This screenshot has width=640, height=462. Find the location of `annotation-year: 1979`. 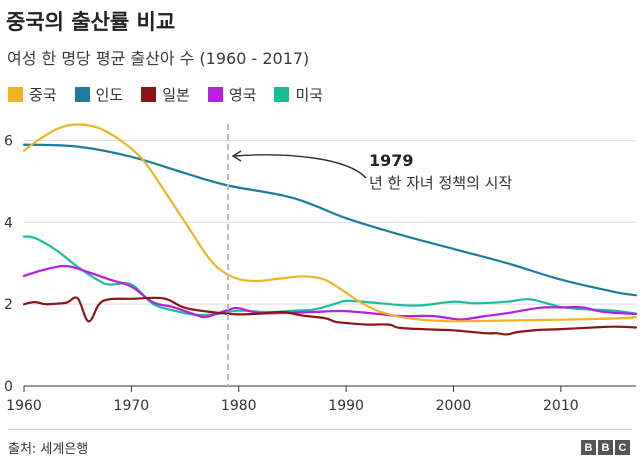

annotation-year: 1979 is located at coordinates (391, 160).